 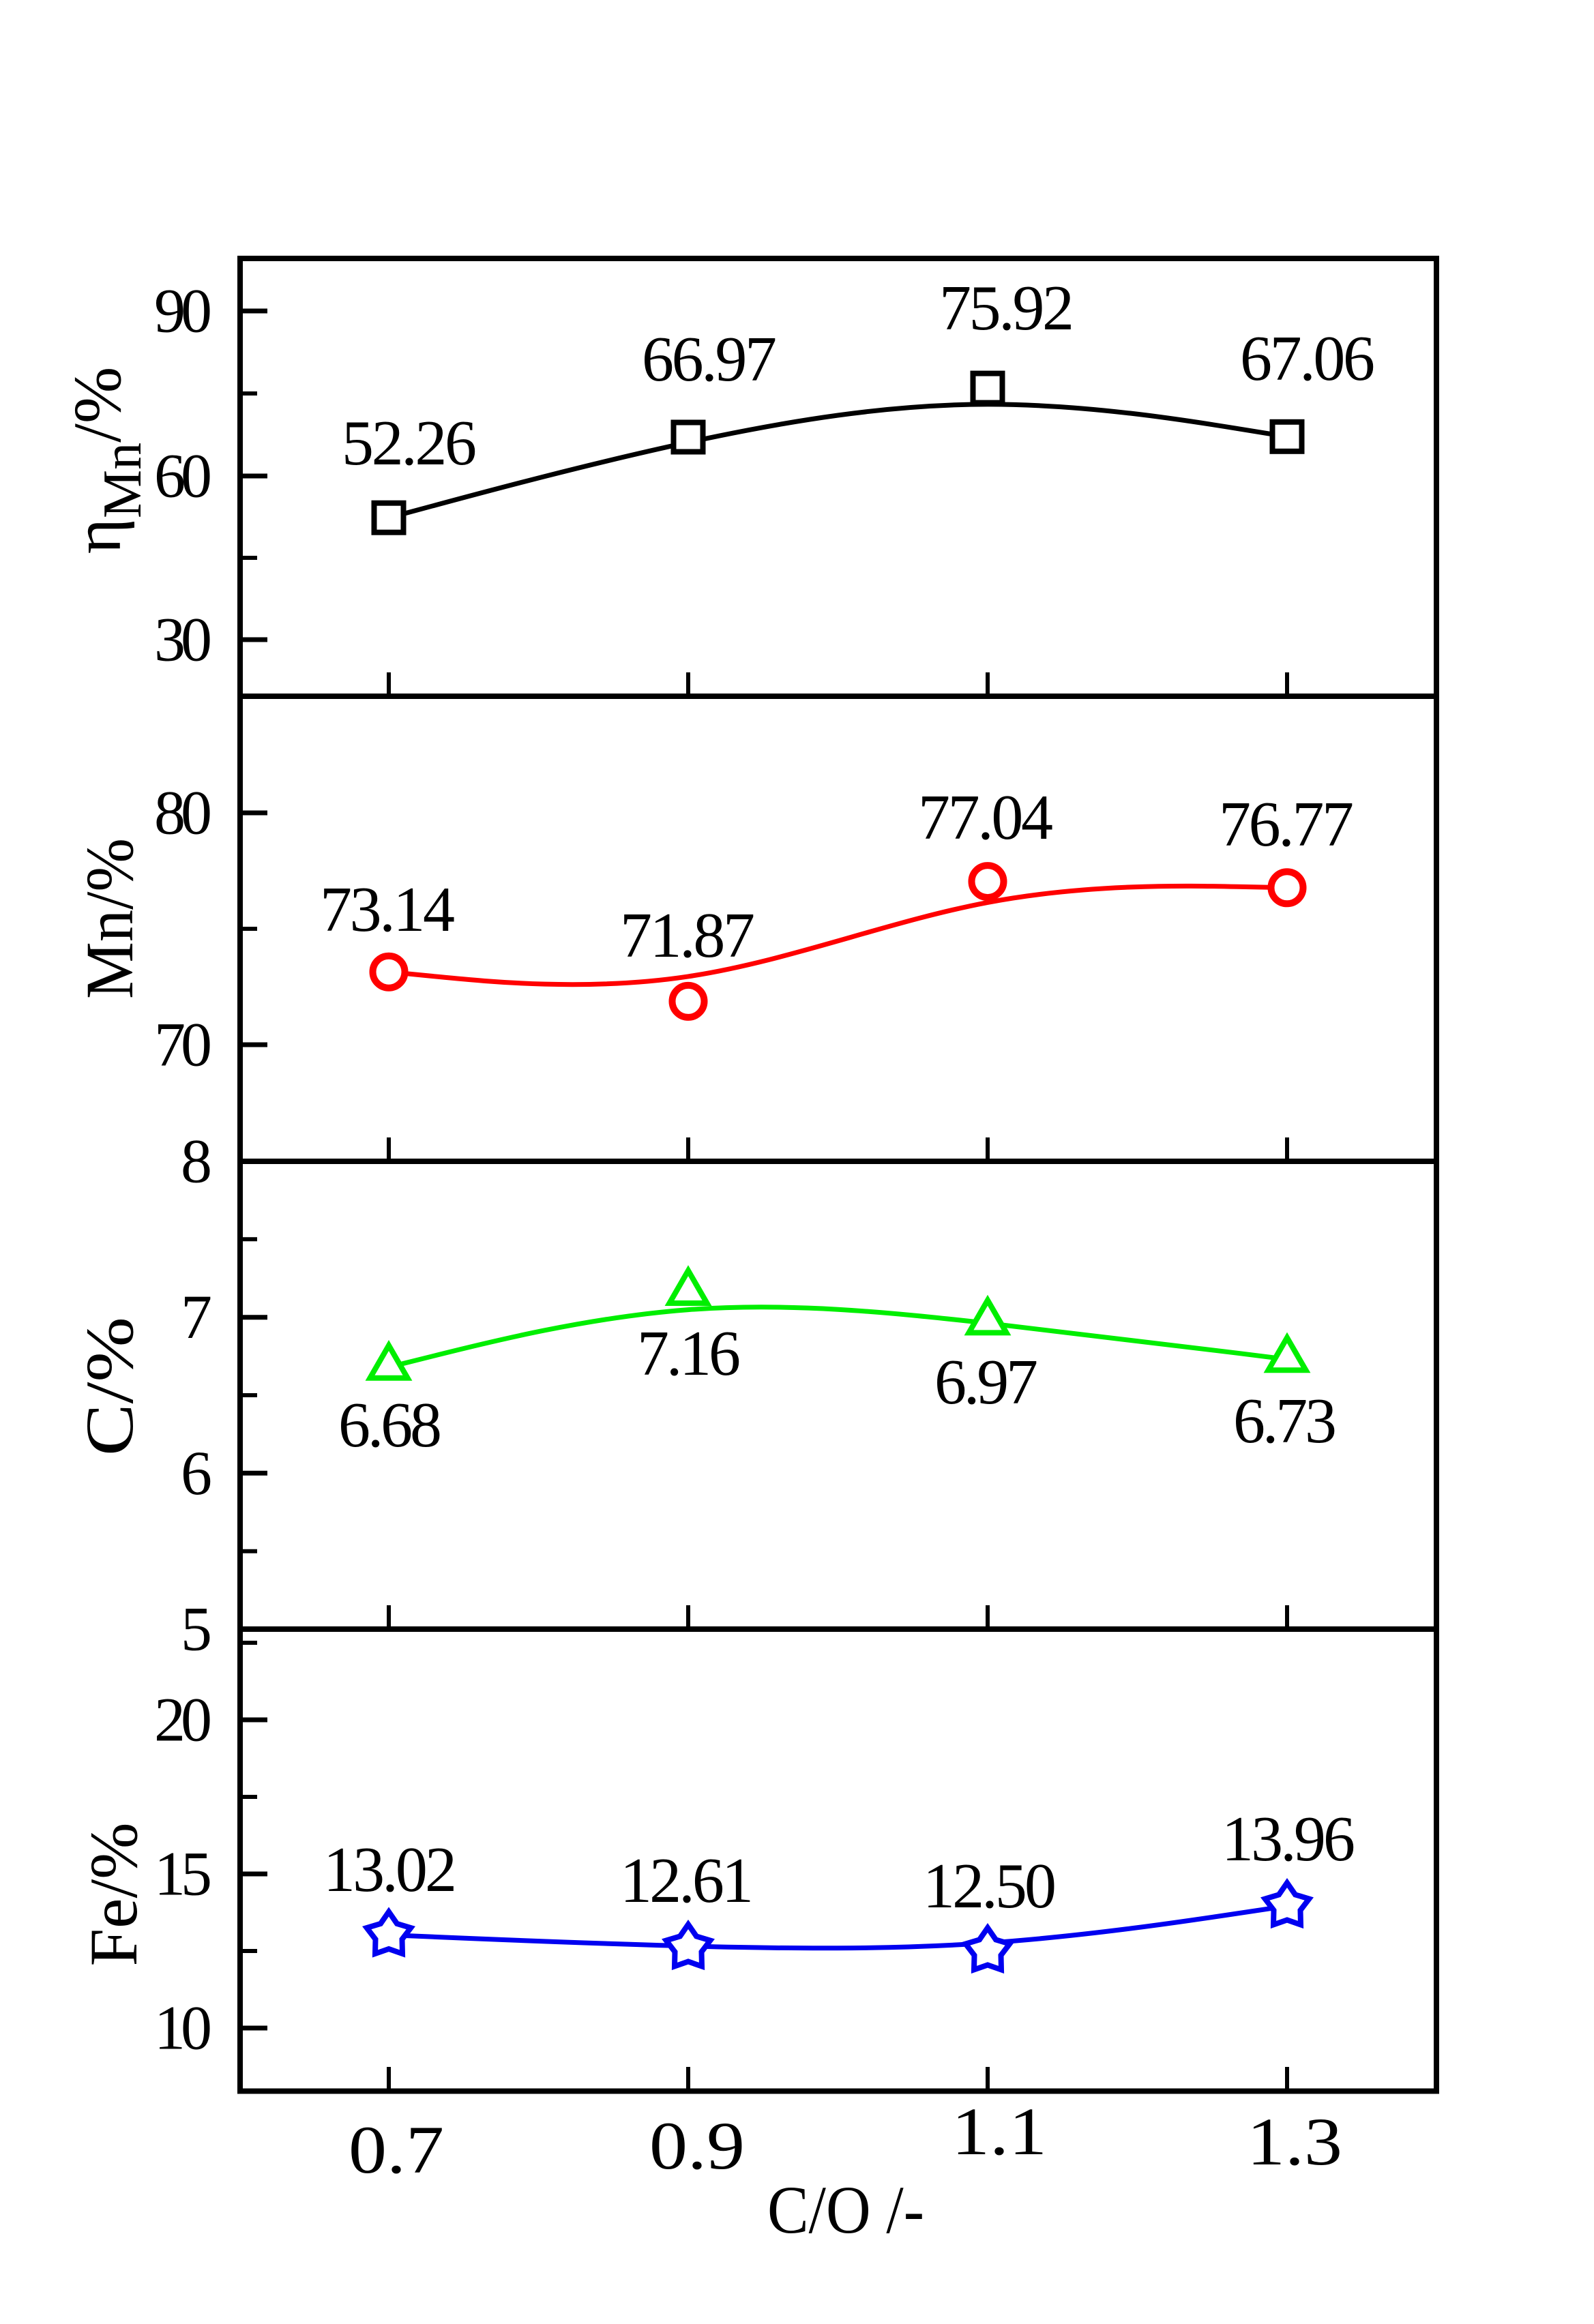 I want to click on svg-text: 6.68, so click(x=390, y=1425).